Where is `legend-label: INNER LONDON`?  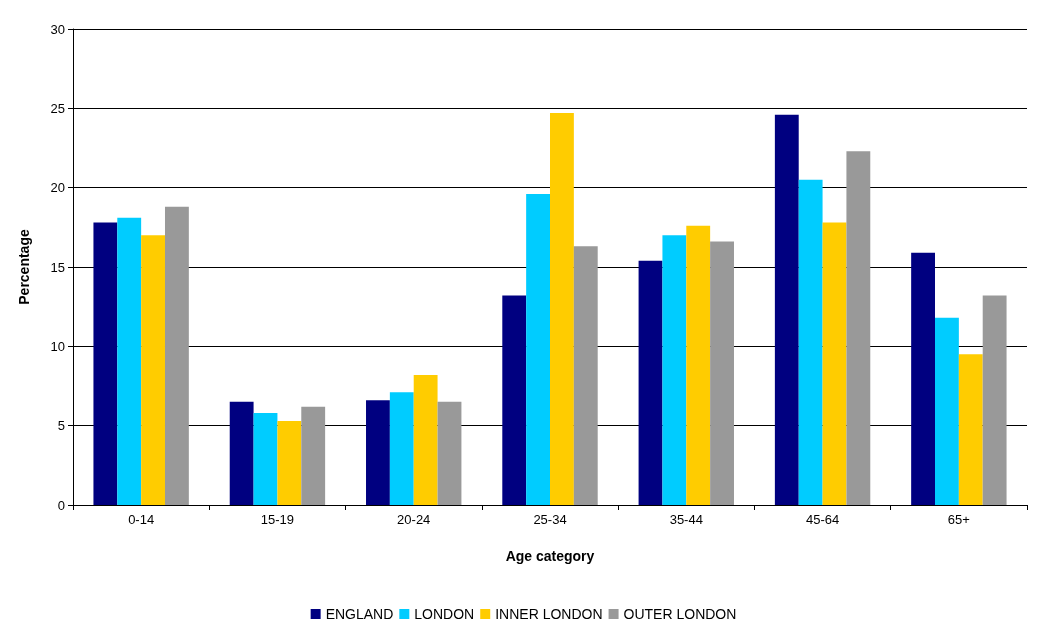 legend-label: INNER LONDON is located at coordinates (549, 614).